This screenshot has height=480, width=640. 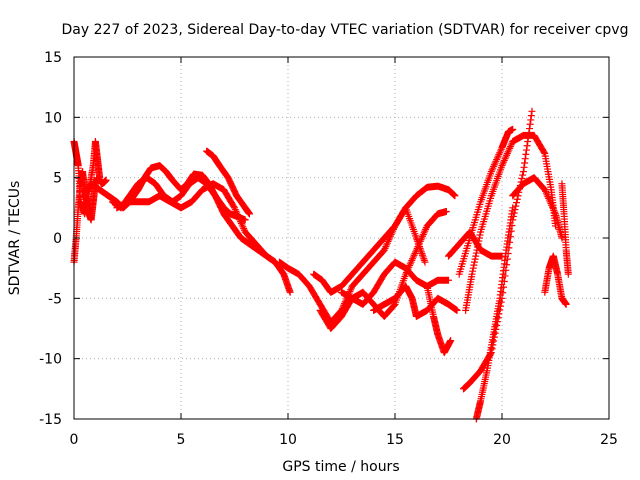 What do you see at coordinates (55, 299) in the screenshot?
I see `y-tick-label: -5` at bounding box center [55, 299].